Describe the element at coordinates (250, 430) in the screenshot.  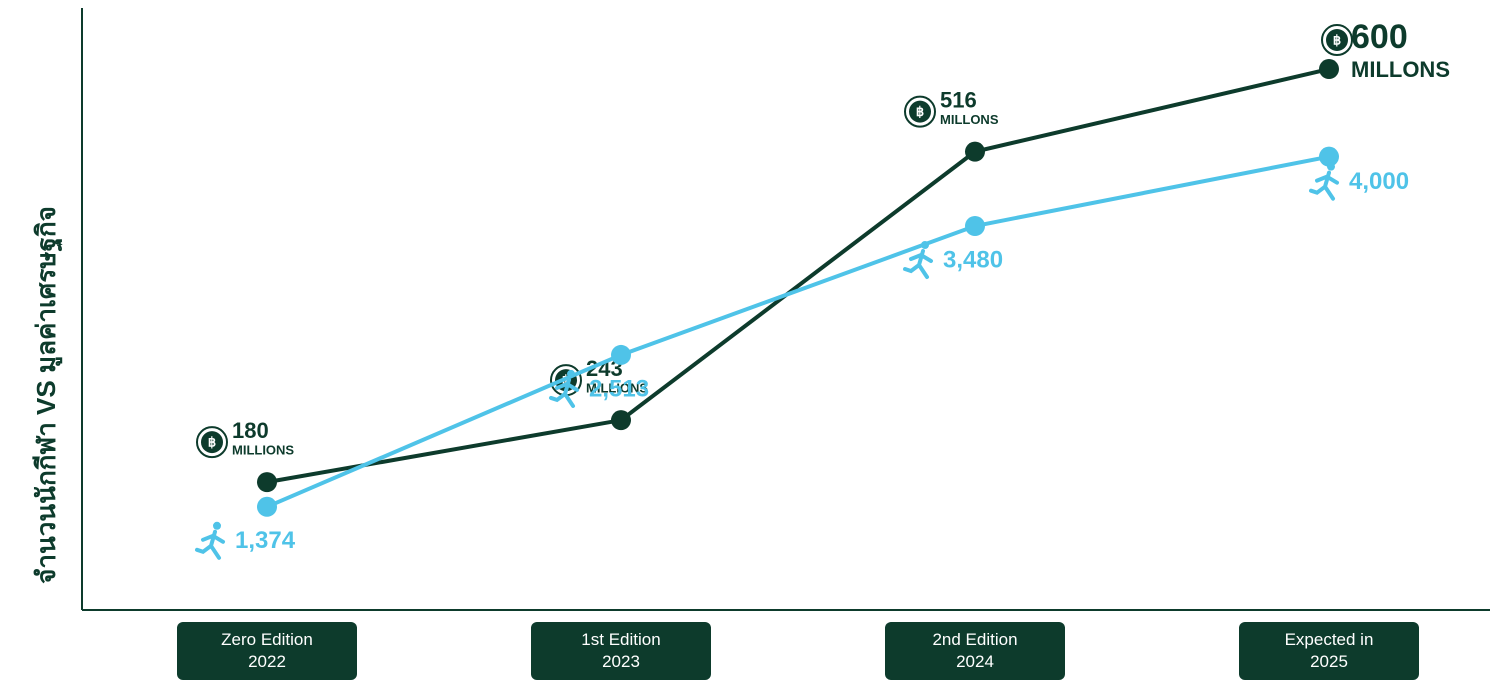
I see `data-label: 180` at that location.